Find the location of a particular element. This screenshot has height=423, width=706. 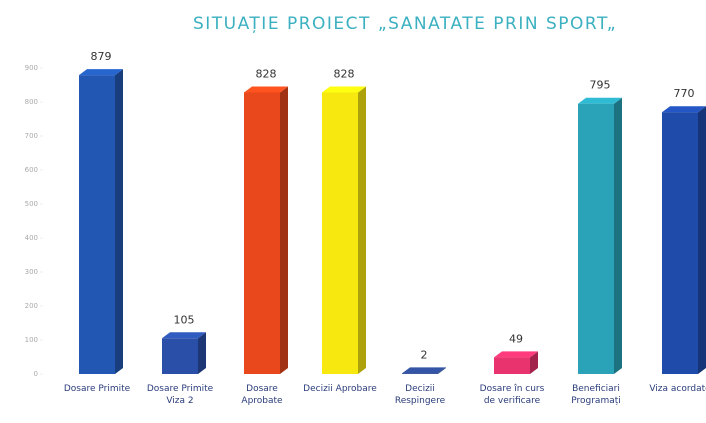

data-label: 795 is located at coordinates (600, 85).